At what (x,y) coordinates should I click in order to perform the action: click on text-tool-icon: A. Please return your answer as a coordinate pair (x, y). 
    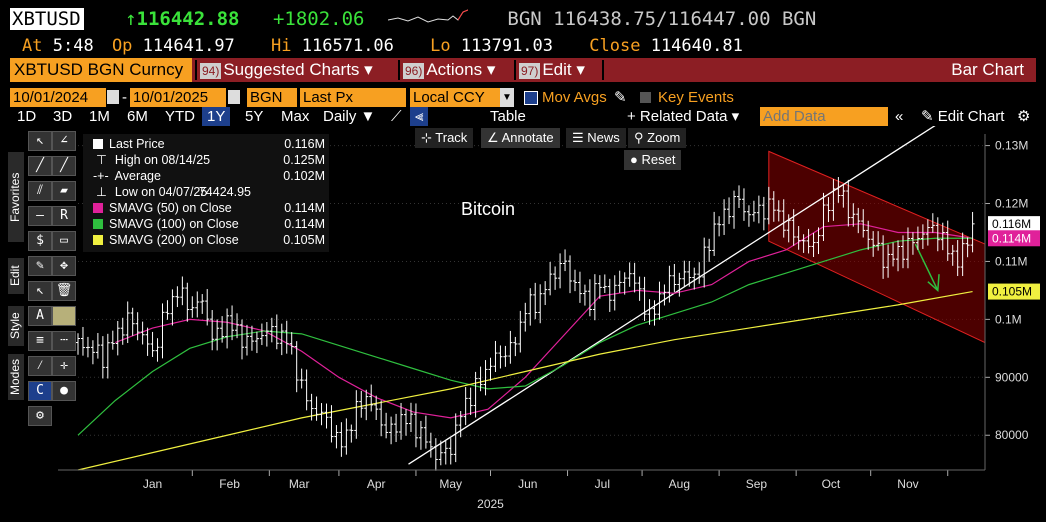
    Looking at the image, I should click on (40, 316).